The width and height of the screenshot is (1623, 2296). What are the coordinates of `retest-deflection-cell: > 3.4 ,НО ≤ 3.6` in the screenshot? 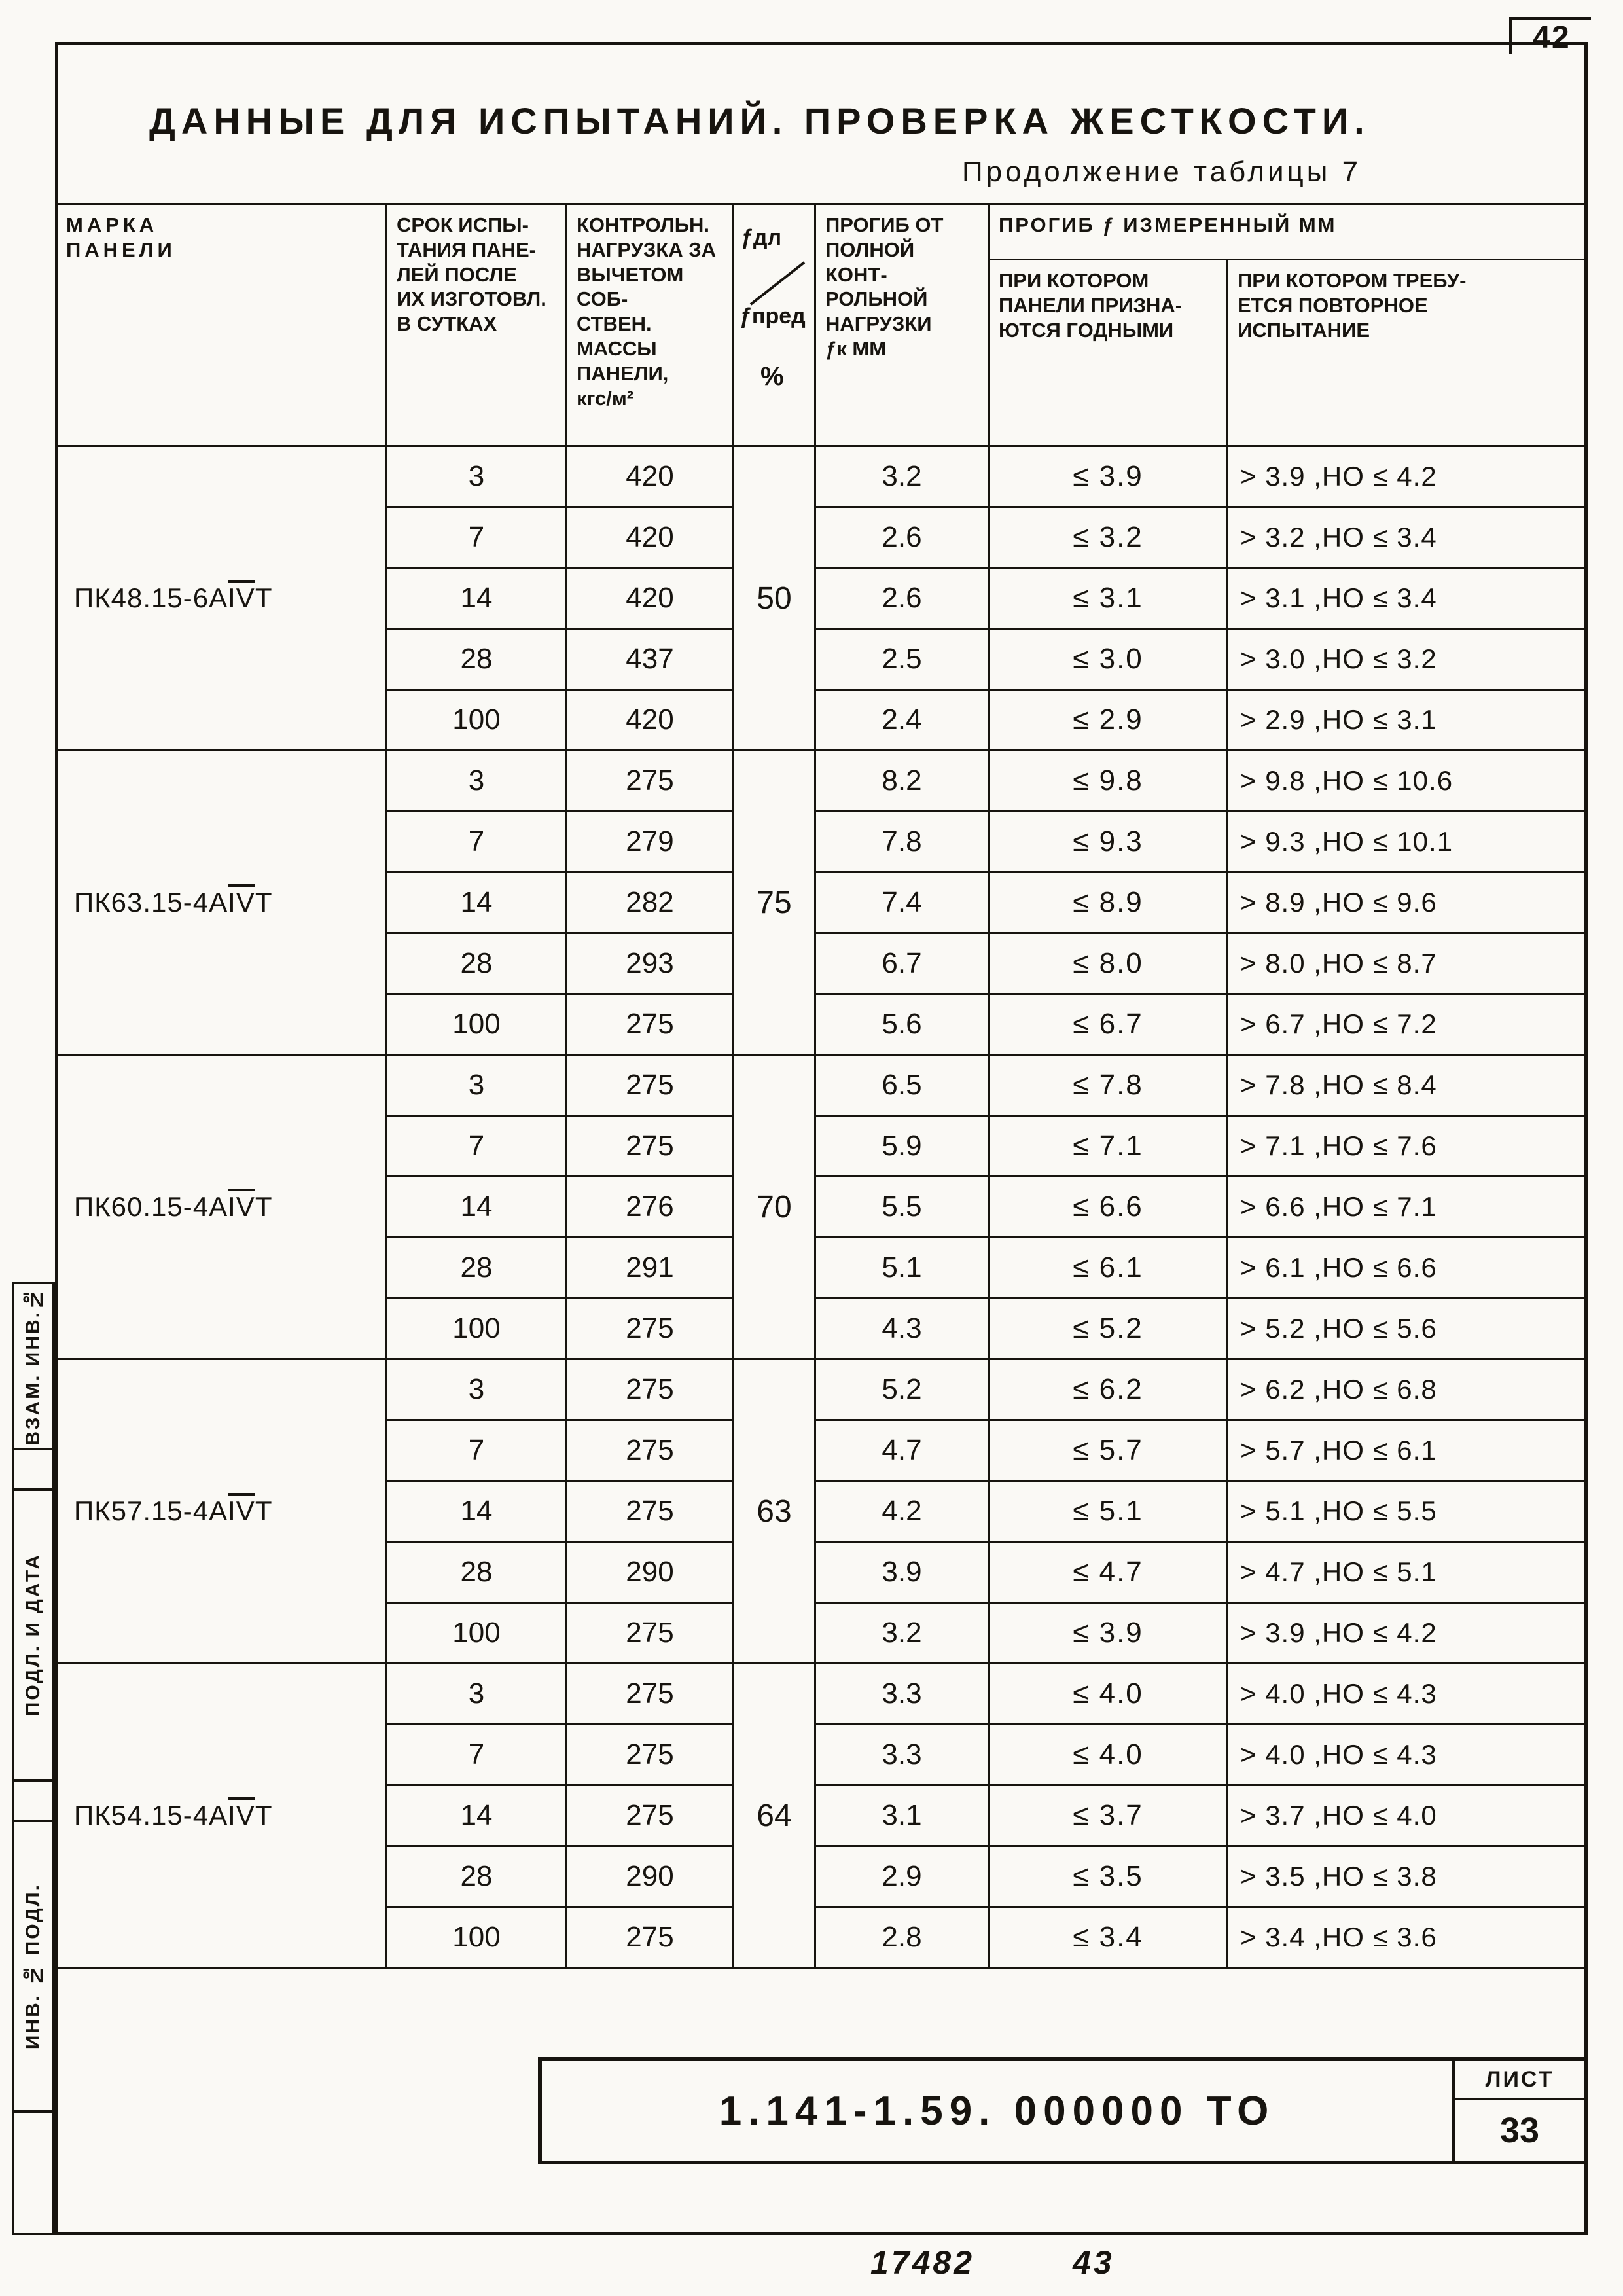 It's located at (1407, 1937).